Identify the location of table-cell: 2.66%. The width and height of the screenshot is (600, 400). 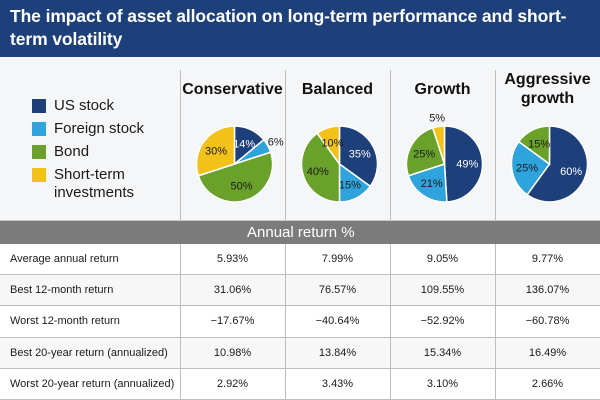
(547, 383).